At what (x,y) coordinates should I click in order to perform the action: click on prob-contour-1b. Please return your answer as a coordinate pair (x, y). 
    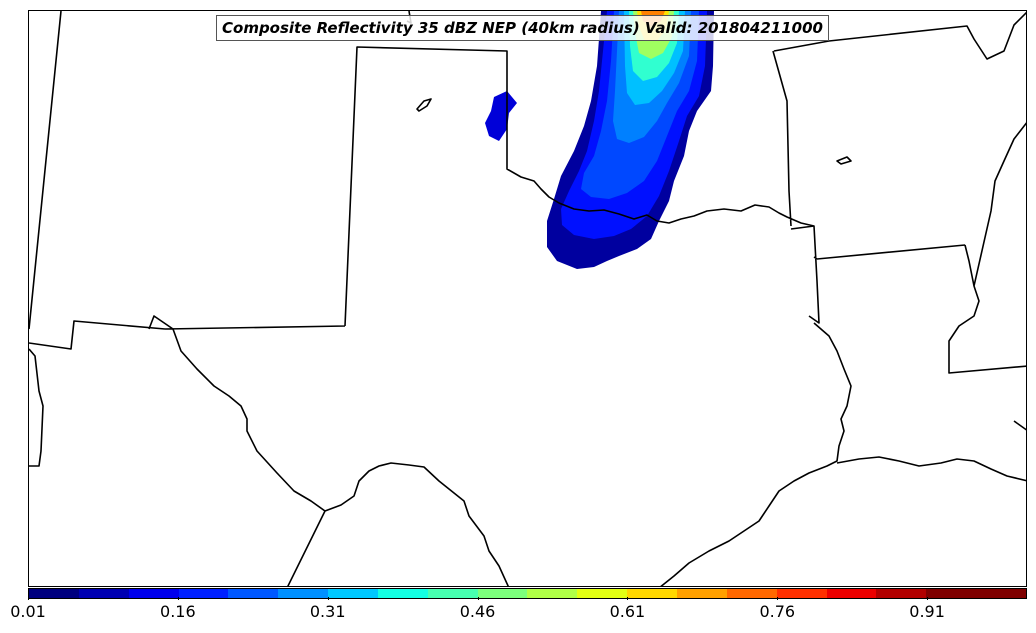
    Looking at the image, I should click on (501, 116).